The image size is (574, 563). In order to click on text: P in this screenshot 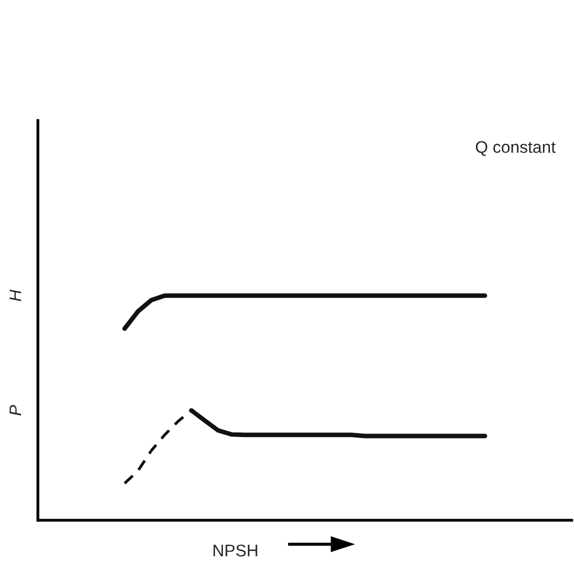, I will do `click(16, 410)`.